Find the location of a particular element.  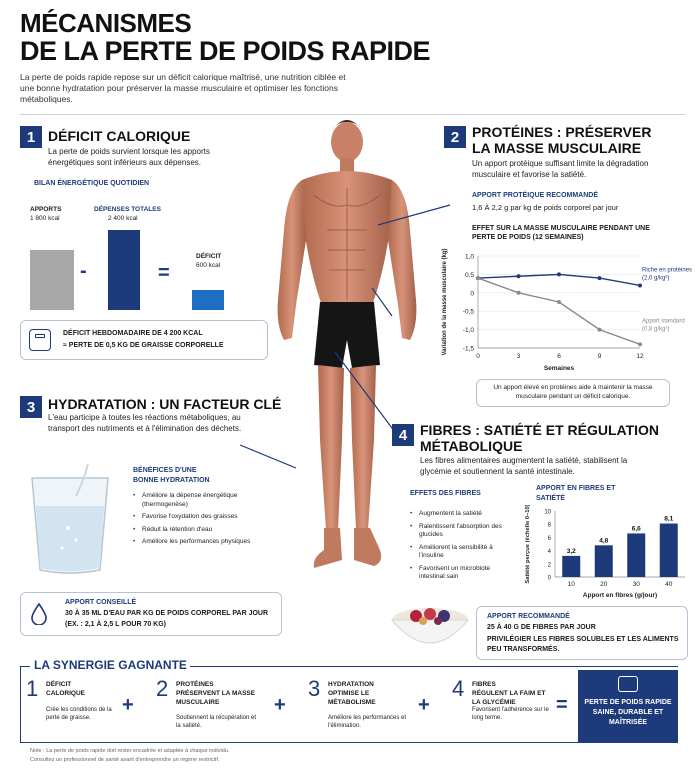

y-tick-label: -1,5 is located at coordinates (469, 349).